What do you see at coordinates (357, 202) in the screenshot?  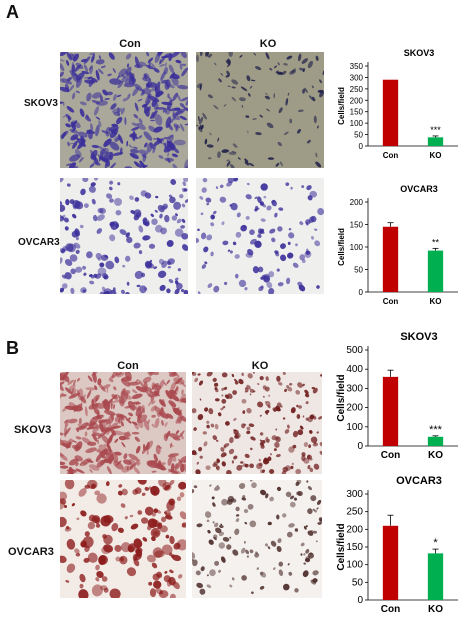 I see `y-tick-label: 200` at bounding box center [357, 202].